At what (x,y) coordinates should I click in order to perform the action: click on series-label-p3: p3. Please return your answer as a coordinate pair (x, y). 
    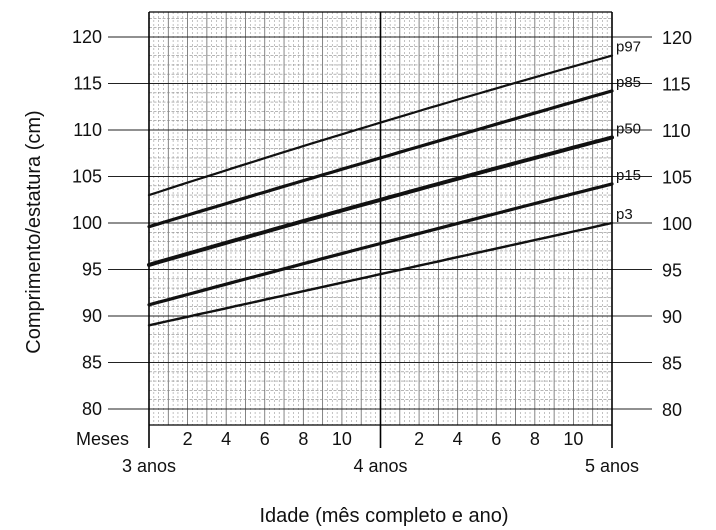
    Looking at the image, I should click on (624, 214).